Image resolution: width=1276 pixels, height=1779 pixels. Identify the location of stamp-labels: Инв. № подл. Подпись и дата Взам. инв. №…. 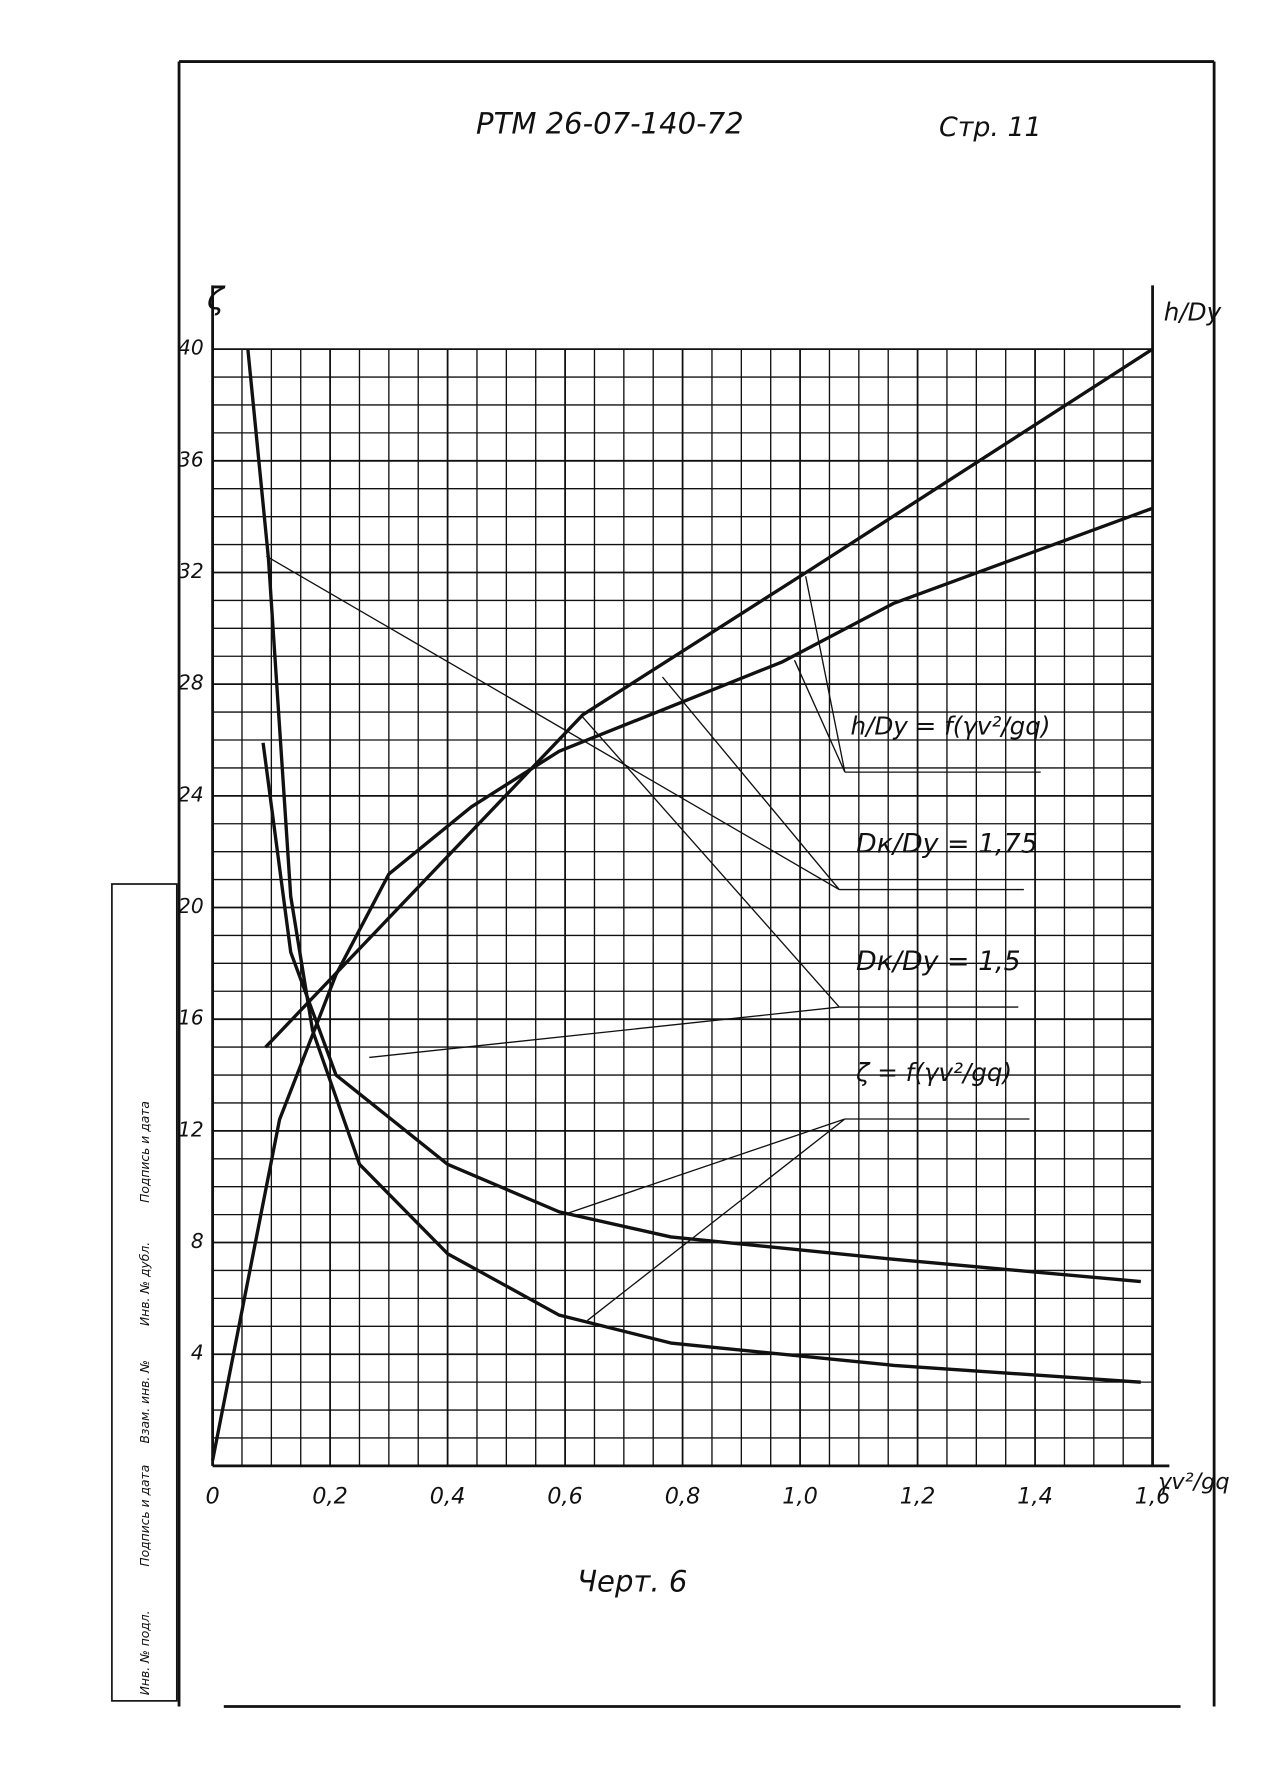
(145, 1398).